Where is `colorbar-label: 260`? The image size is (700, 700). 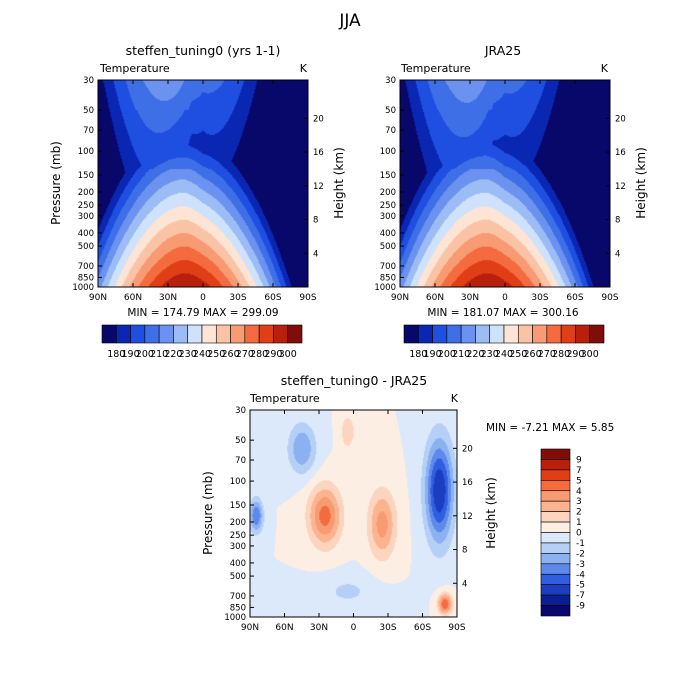 colorbar-label: 260 is located at coordinates (533, 354).